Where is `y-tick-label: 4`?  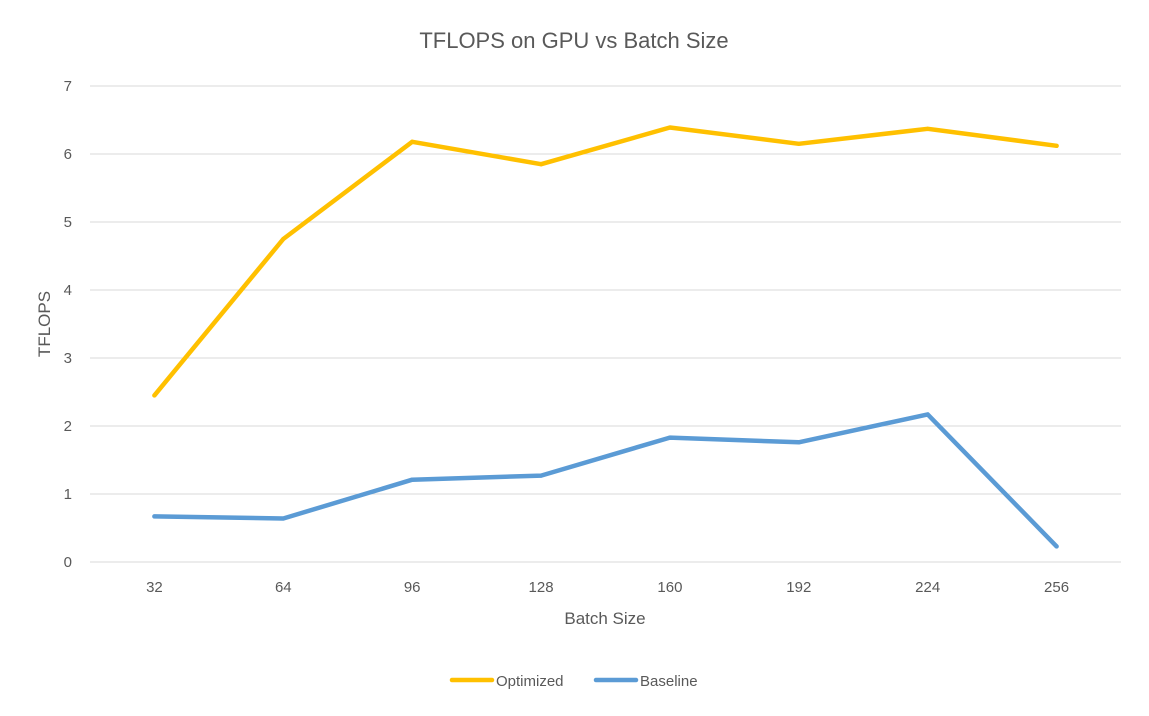
y-tick-label: 4 is located at coordinates (68, 290).